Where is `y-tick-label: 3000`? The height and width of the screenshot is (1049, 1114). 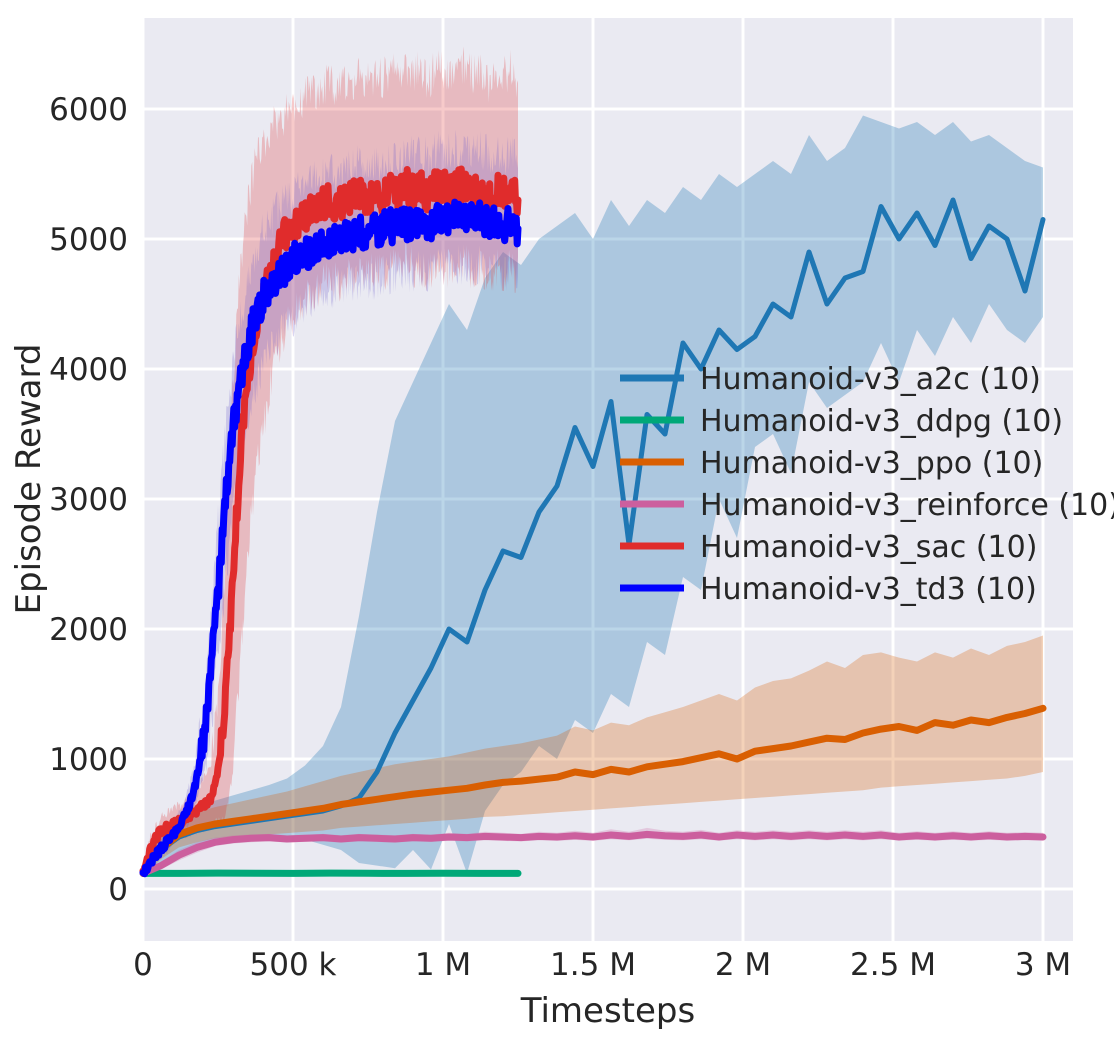
y-tick-label: 3000 is located at coordinates (88, 500).